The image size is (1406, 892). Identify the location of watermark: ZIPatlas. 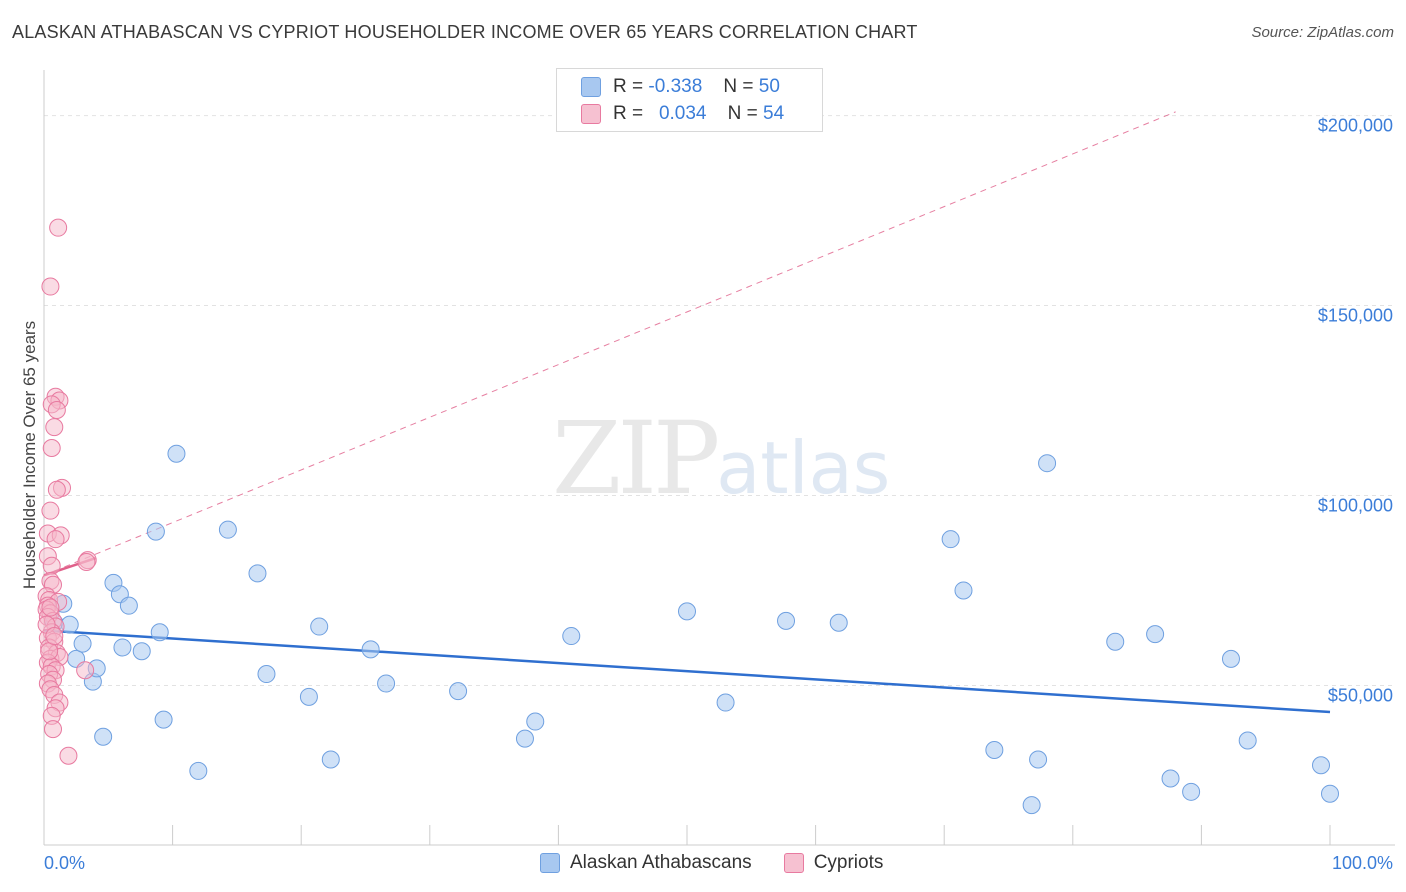
(721, 458).